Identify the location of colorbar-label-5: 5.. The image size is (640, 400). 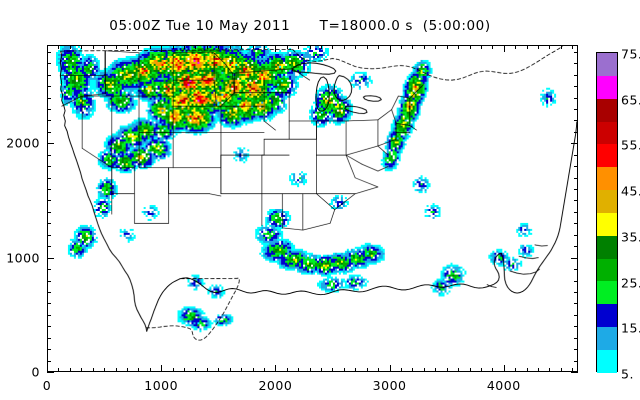
(627, 374).